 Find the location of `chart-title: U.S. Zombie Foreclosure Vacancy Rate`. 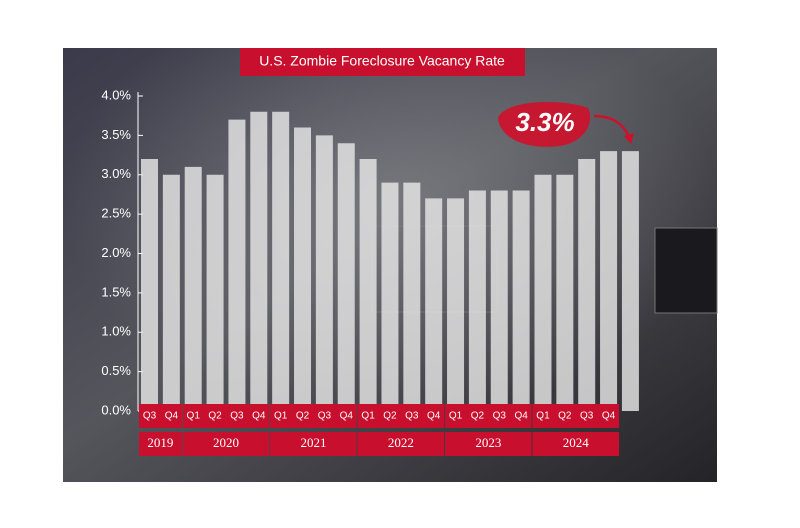

chart-title: U.S. Zombie Foreclosure Vacancy Rate is located at coordinates (382, 61).